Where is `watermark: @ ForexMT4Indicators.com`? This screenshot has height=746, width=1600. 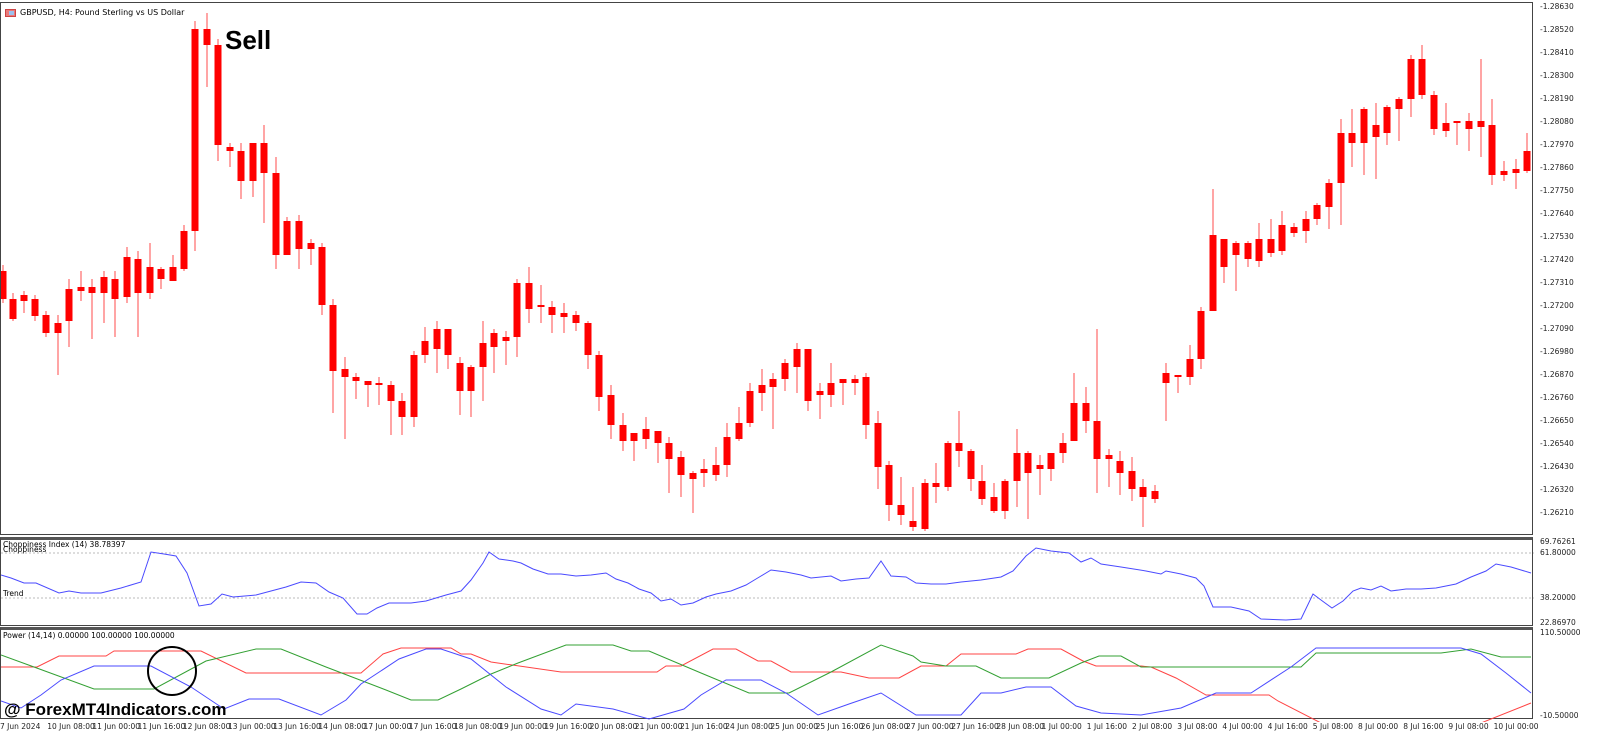
watermark: @ ForexMT4Indicators.com is located at coordinates (115, 709).